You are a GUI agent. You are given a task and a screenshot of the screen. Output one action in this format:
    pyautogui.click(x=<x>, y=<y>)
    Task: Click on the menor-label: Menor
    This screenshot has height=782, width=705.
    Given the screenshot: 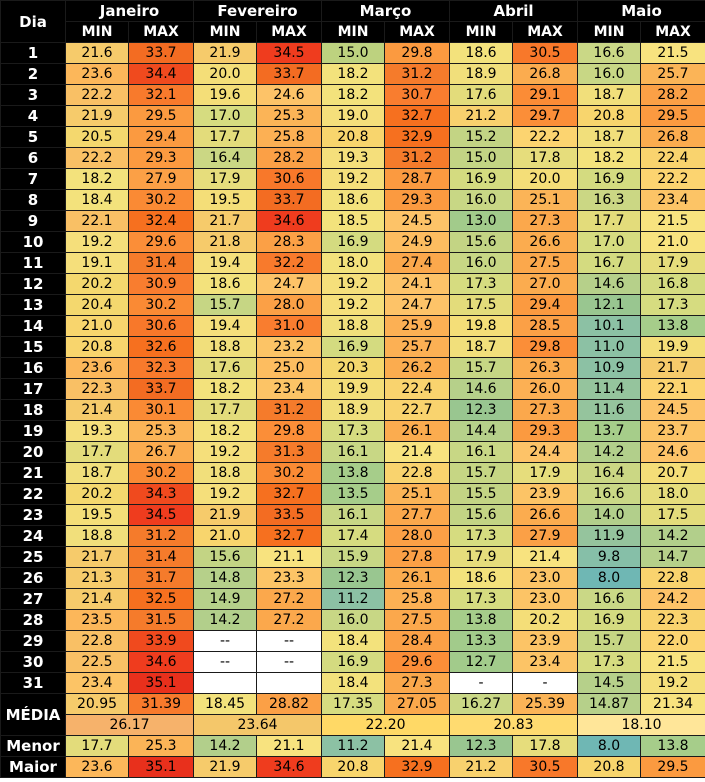 What is the action you would take?
    pyautogui.click(x=33, y=746)
    